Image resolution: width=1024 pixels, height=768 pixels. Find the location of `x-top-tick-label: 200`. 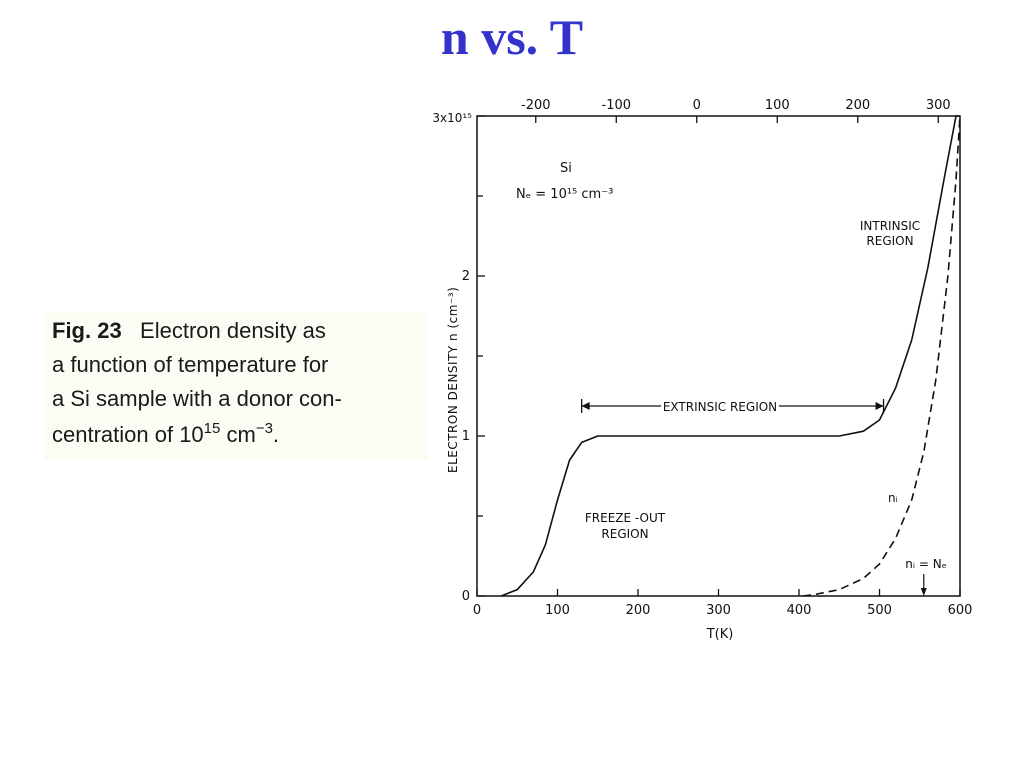

x-top-tick-label: 200 is located at coordinates (857, 105).